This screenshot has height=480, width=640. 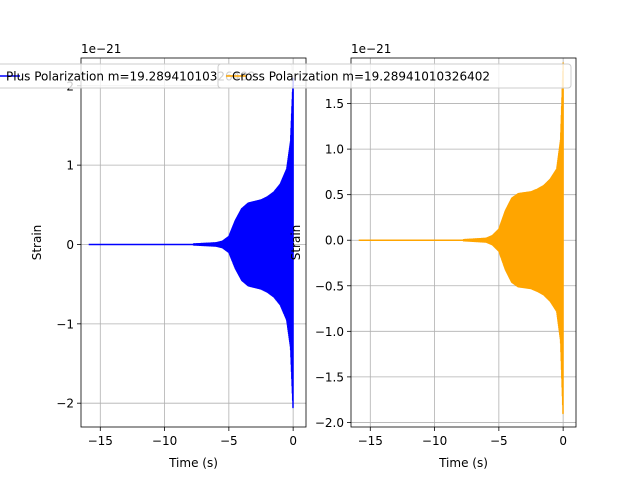 What do you see at coordinates (70, 245) in the screenshot?
I see `plus-y-tick-label: 0` at bounding box center [70, 245].